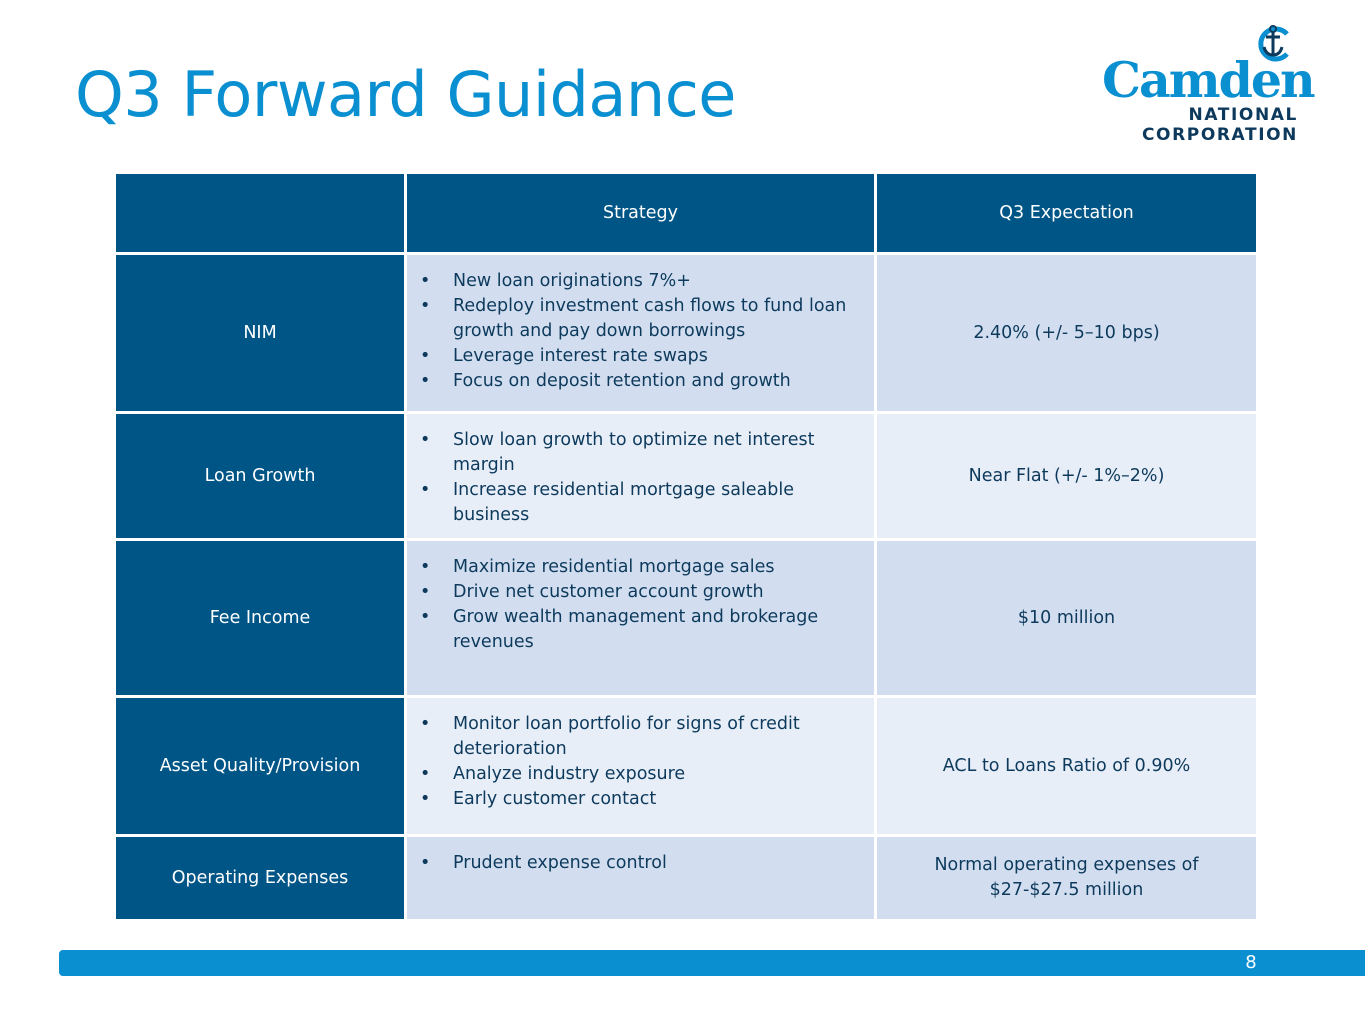  I want to click on strategy-item: Analyze industry exposure, so click(640, 774).